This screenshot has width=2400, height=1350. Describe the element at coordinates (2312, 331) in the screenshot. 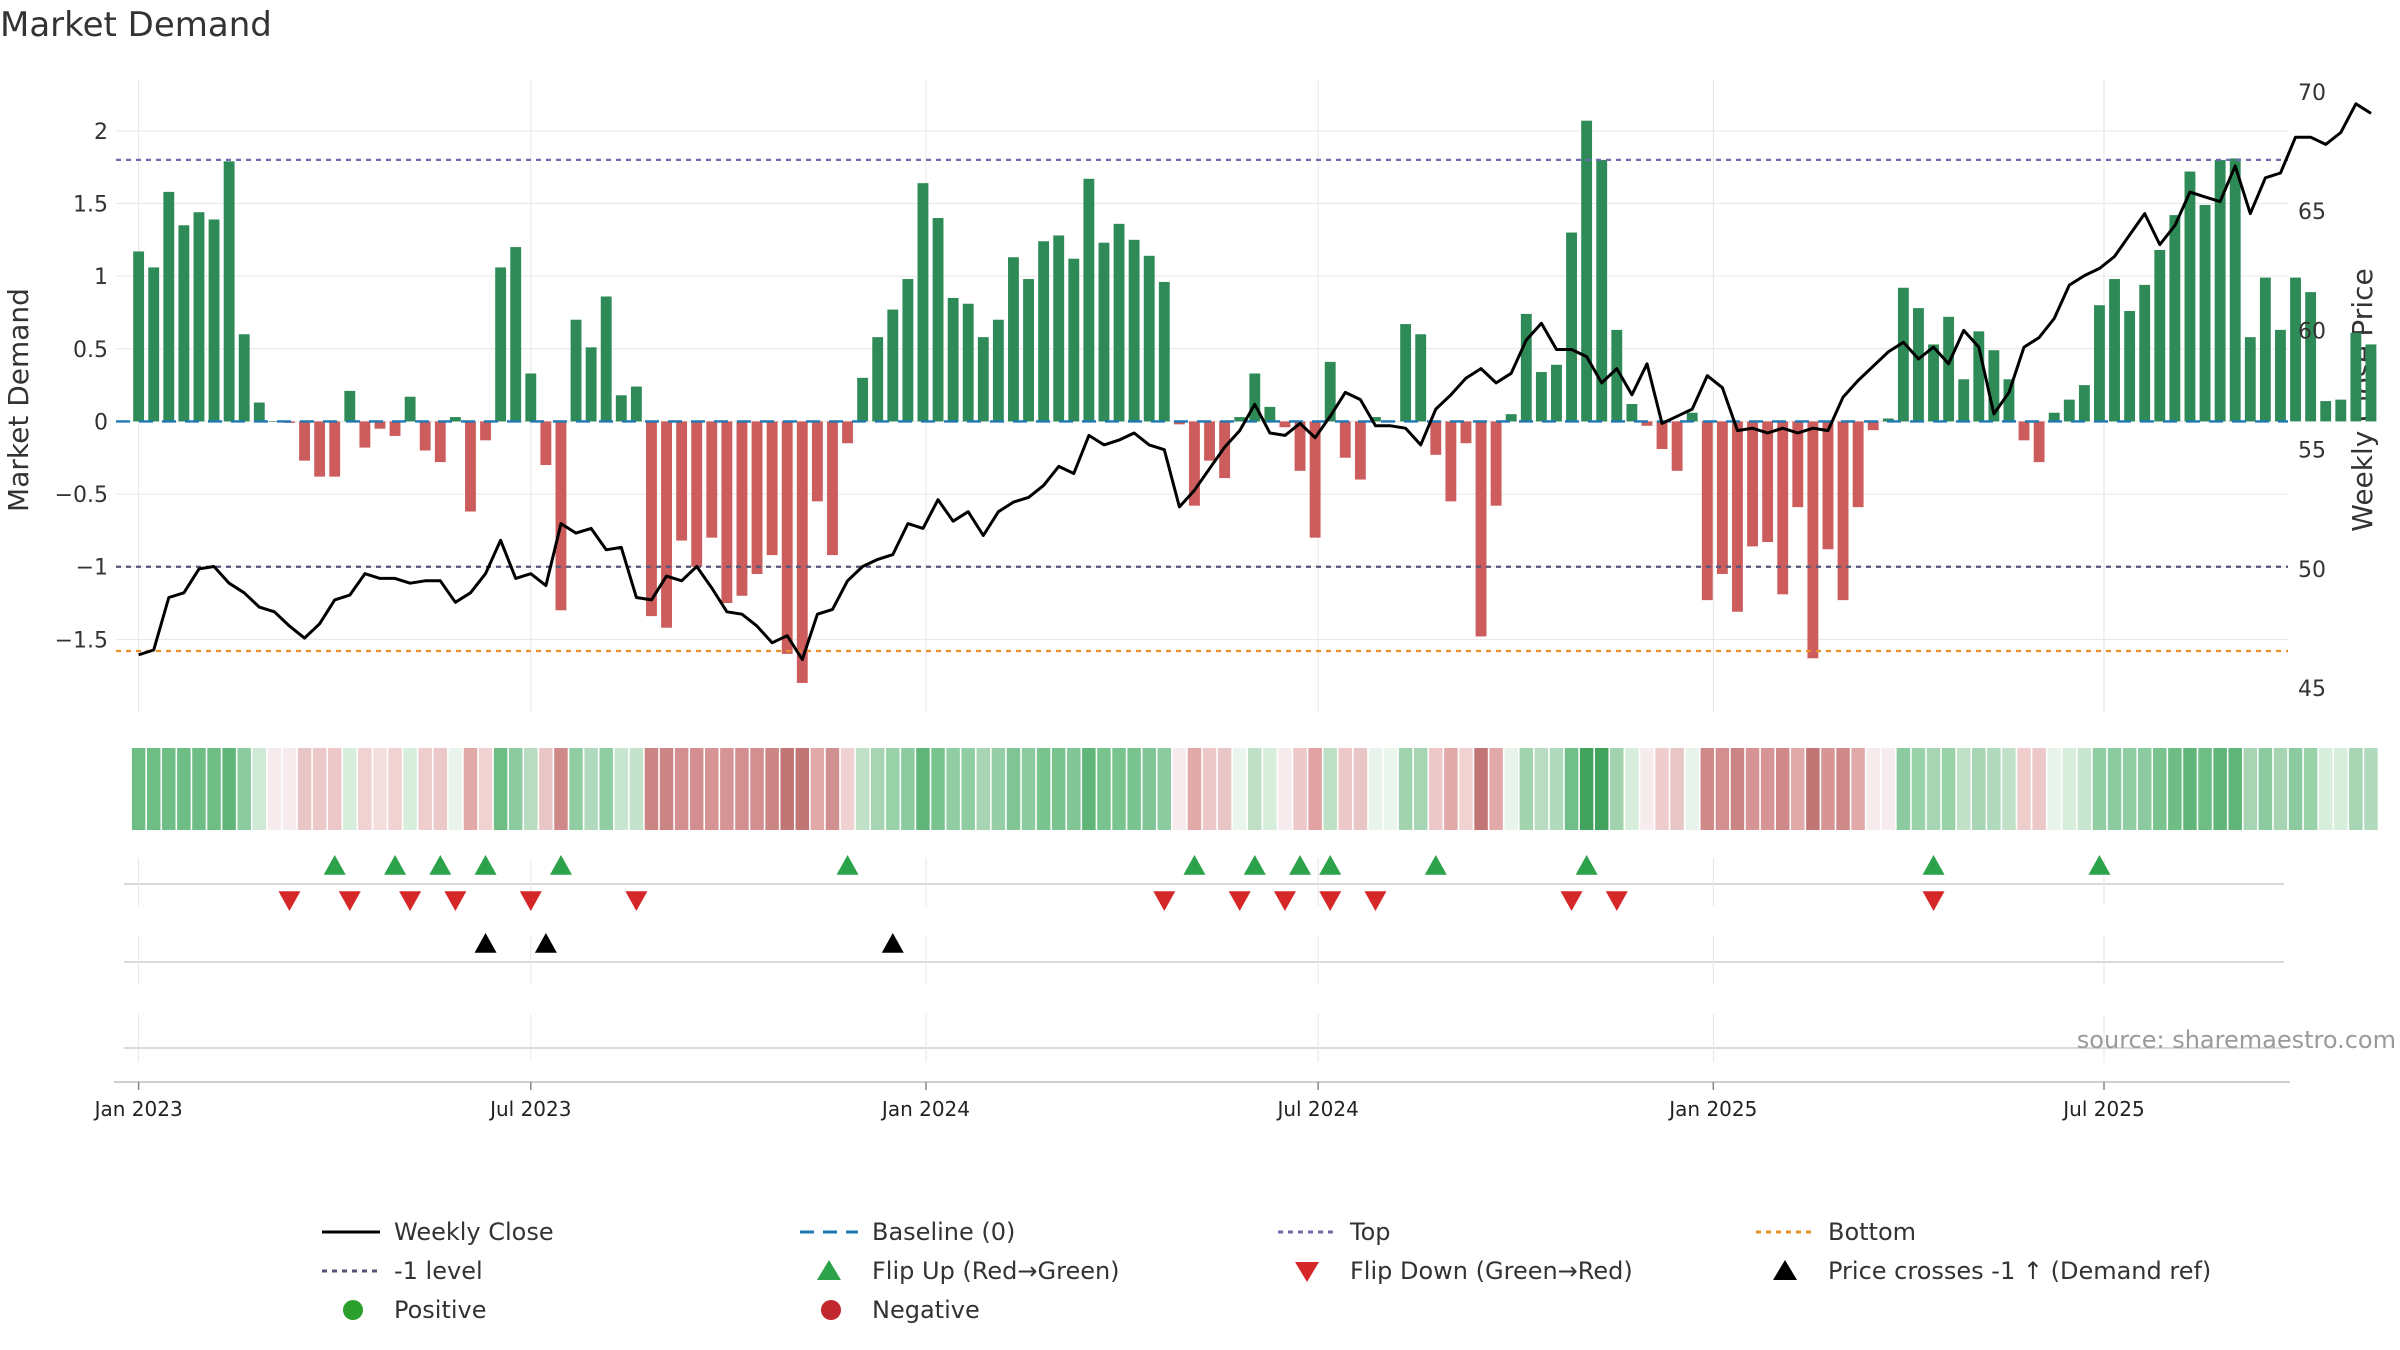

I see `y2-tick-label: 60` at that location.